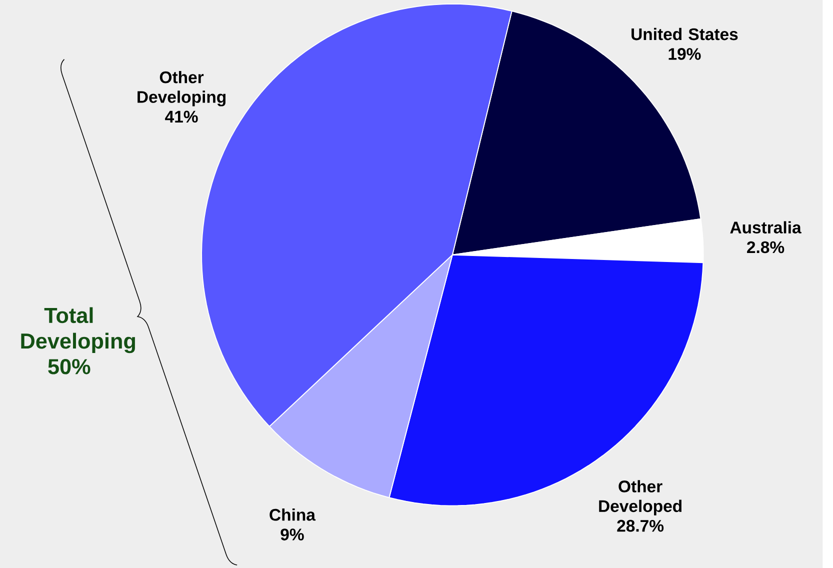  Describe the element at coordinates (293, 514) in the screenshot. I see `slice-label: China` at that location.